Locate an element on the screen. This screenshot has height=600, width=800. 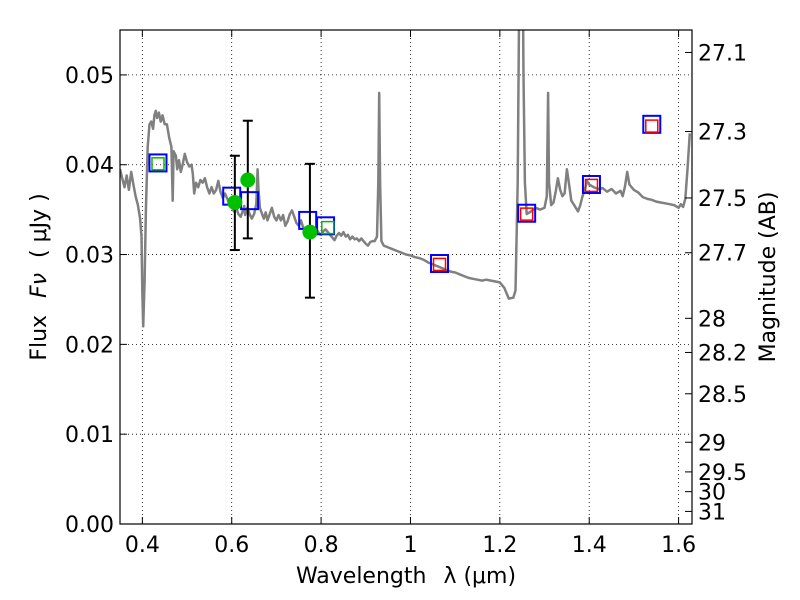
y2-tick-label: 27.7 is located at coordinates (722, 254).